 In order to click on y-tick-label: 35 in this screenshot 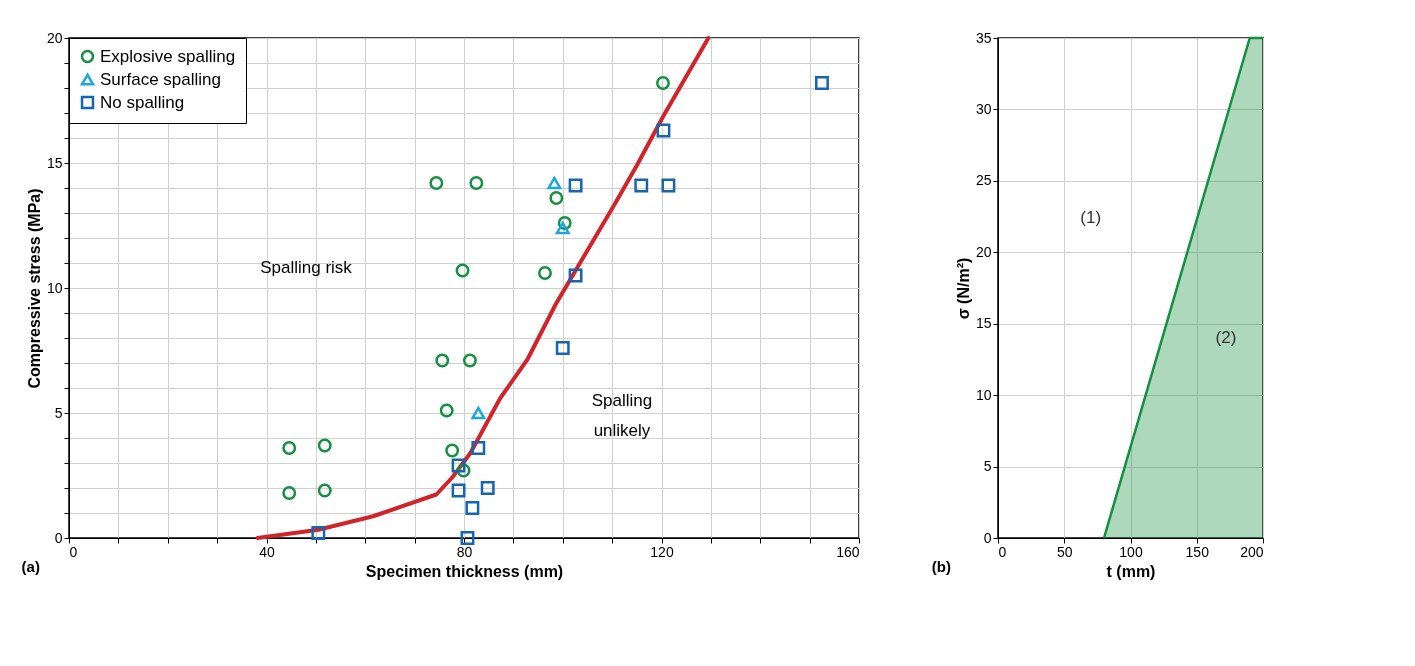, I will do `click(983, 37)`.